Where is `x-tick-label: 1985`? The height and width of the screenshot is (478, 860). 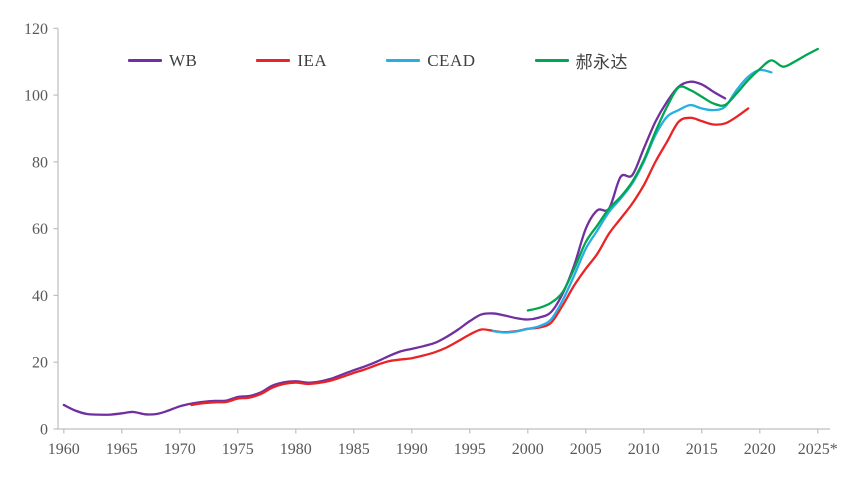 x-tick-label: 1985 is located at coordinates (354, 449).